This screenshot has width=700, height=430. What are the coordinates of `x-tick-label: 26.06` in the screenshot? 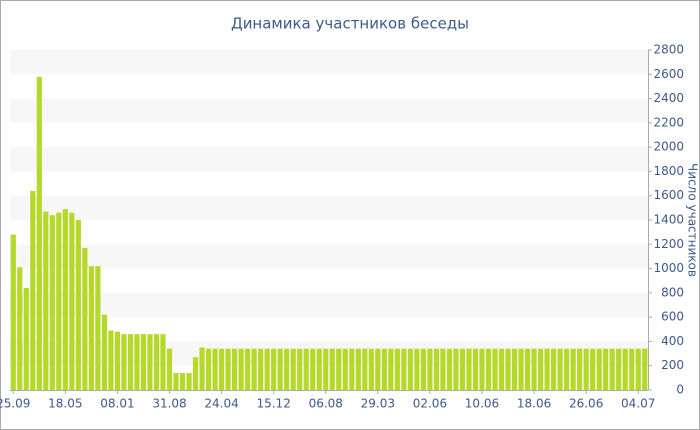 It's located at (586, 404).